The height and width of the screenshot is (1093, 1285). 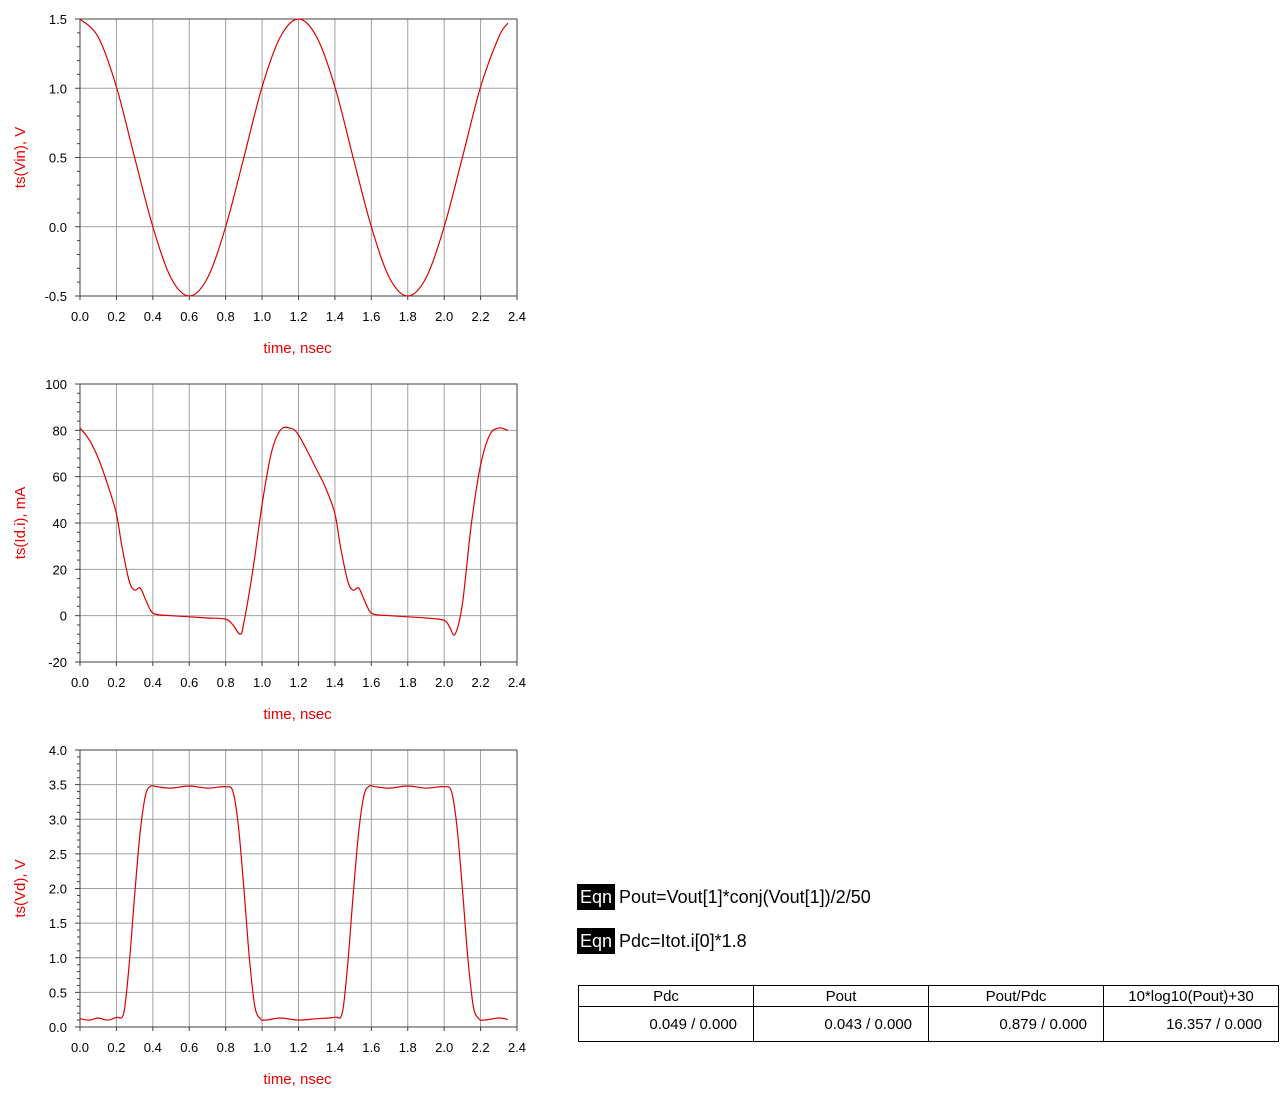 I want to click on y-axis-label: ts(Id.i), mA, so click(x=20, y=523).